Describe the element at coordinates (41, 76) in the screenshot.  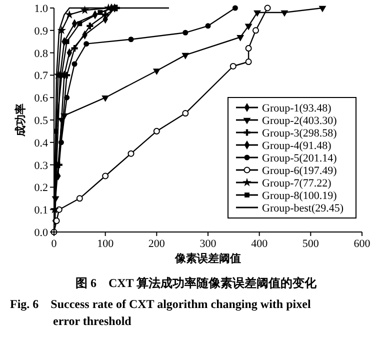
I see `y-tick-label: 0.7` at that location.